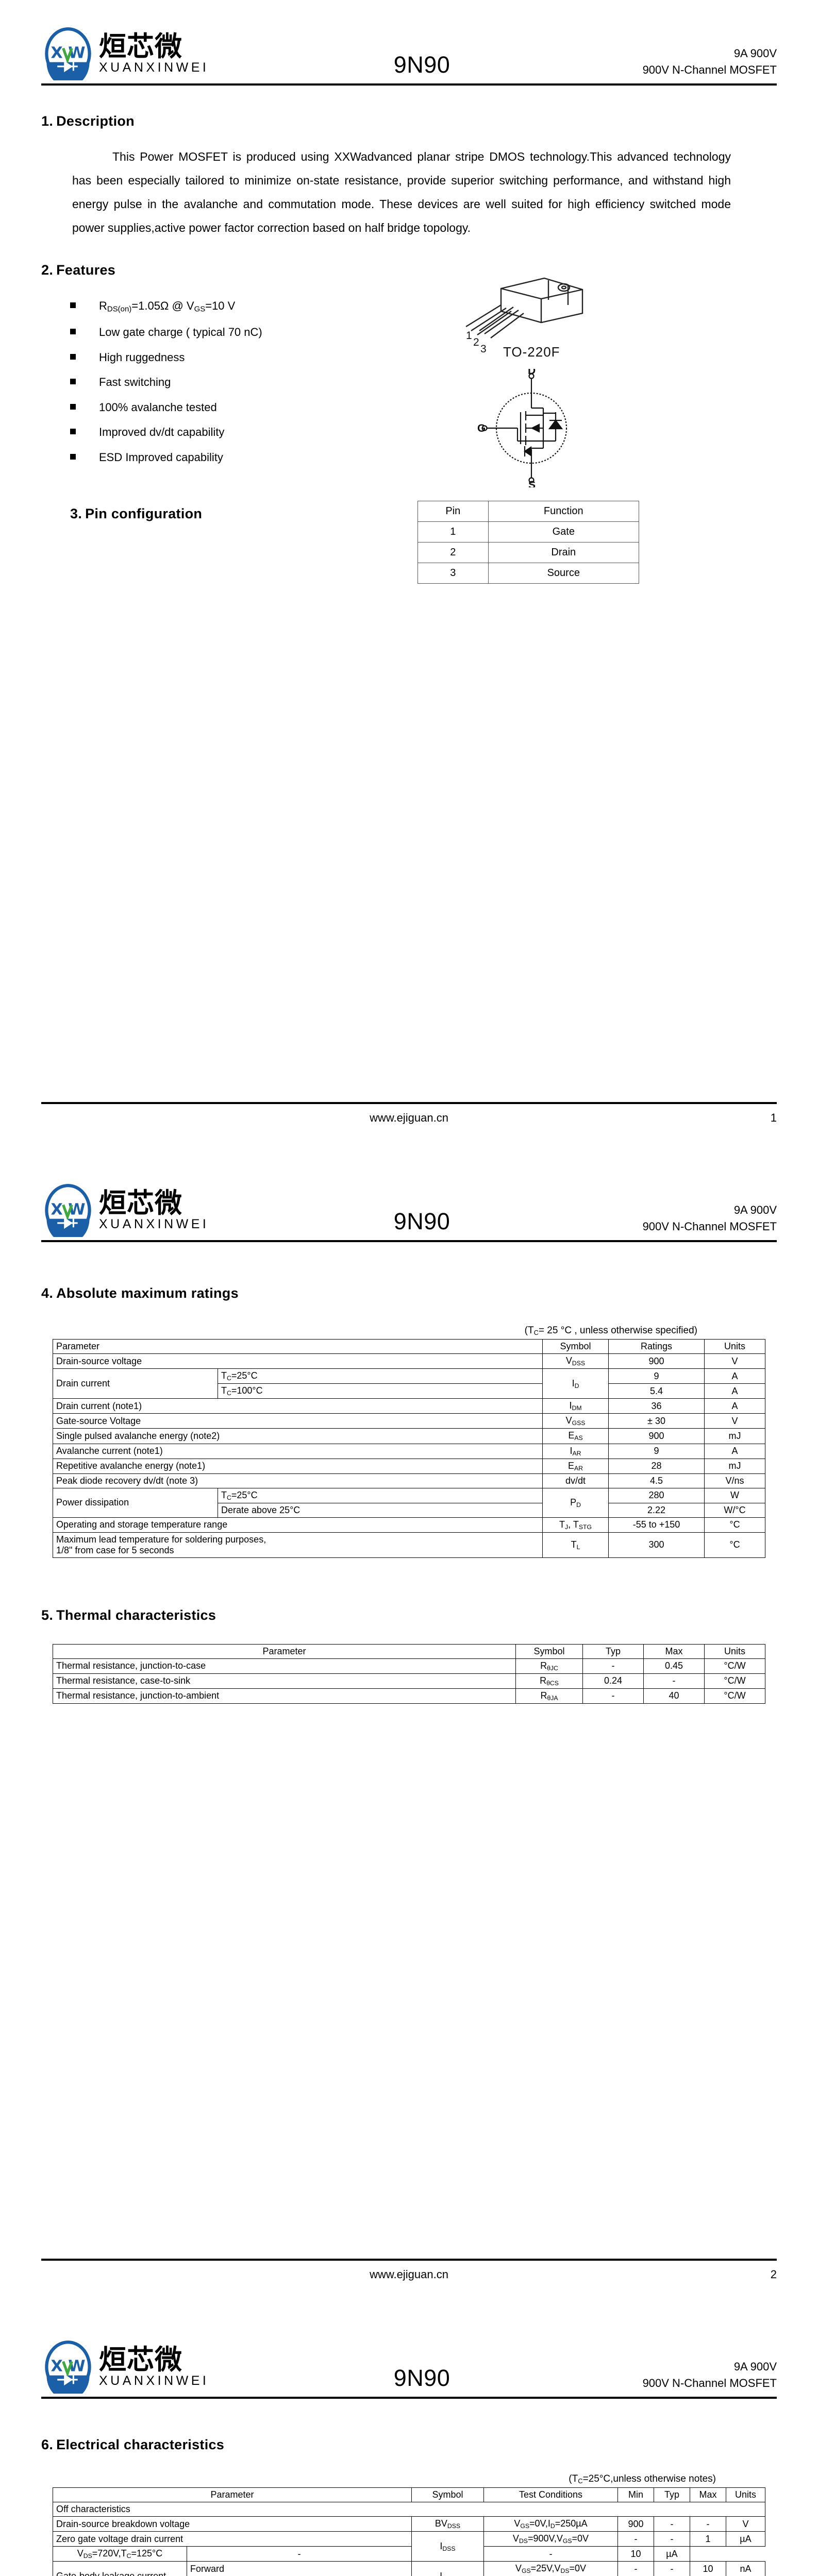  What do you see at coordinates (564, 573) in the screenshot?
I see `pin-table-cell: Source` at bounding box center [564, 573].